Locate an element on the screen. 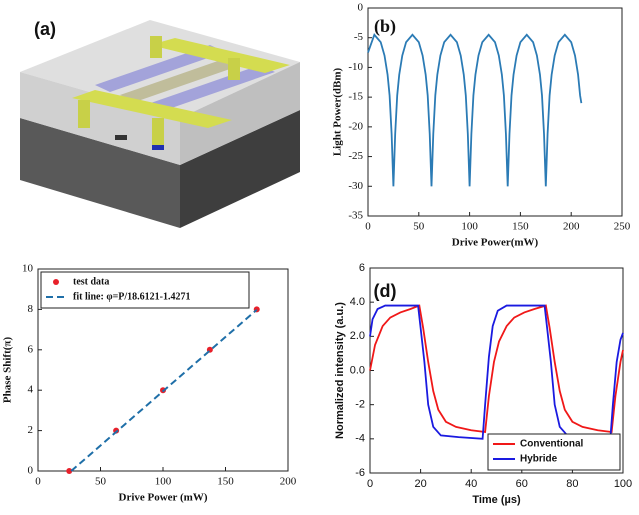 The image size is (639, 515). panel-label: (b) is located at coordinates (385, 26).